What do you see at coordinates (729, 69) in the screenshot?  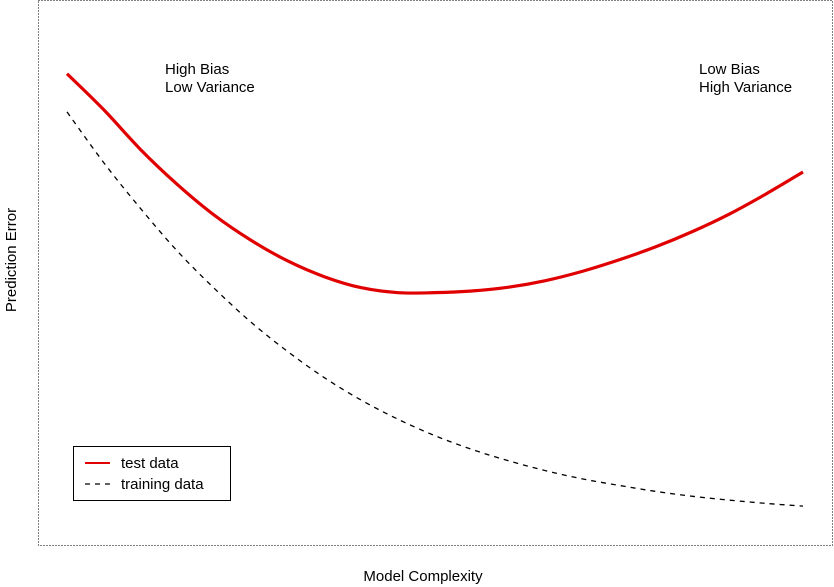 I see `annotation-right-line-1: Low Bias` at bounding box center [729, 69].